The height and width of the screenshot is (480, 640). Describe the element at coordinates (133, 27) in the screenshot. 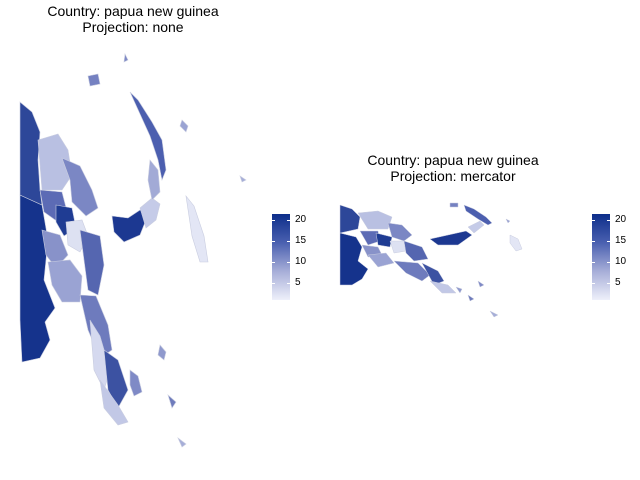

I see `title-line-2: Projection: none` at that location.